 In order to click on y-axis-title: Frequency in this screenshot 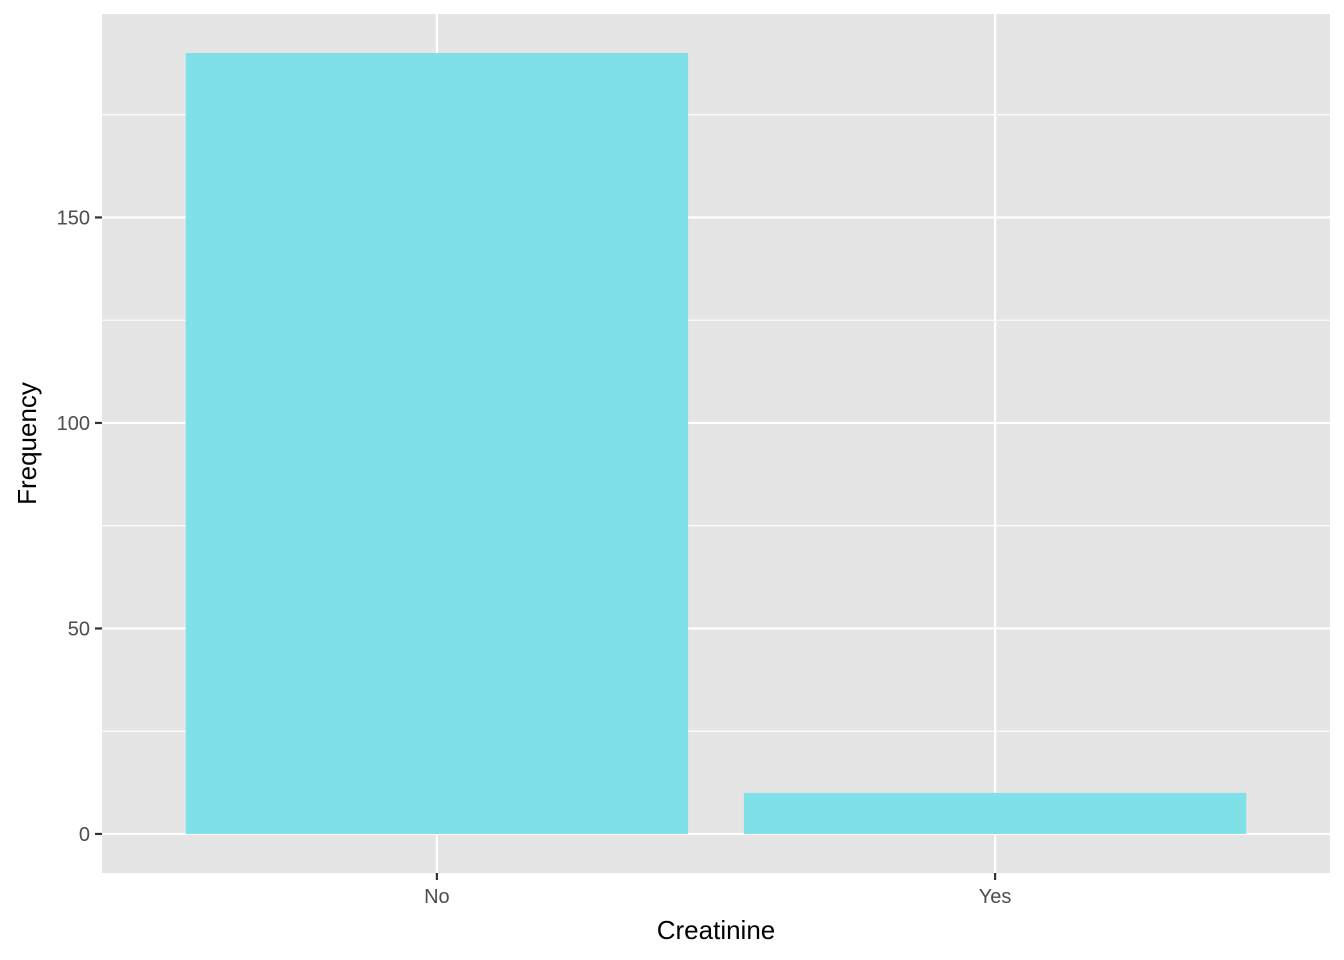, I will do `click(27, 443)`.